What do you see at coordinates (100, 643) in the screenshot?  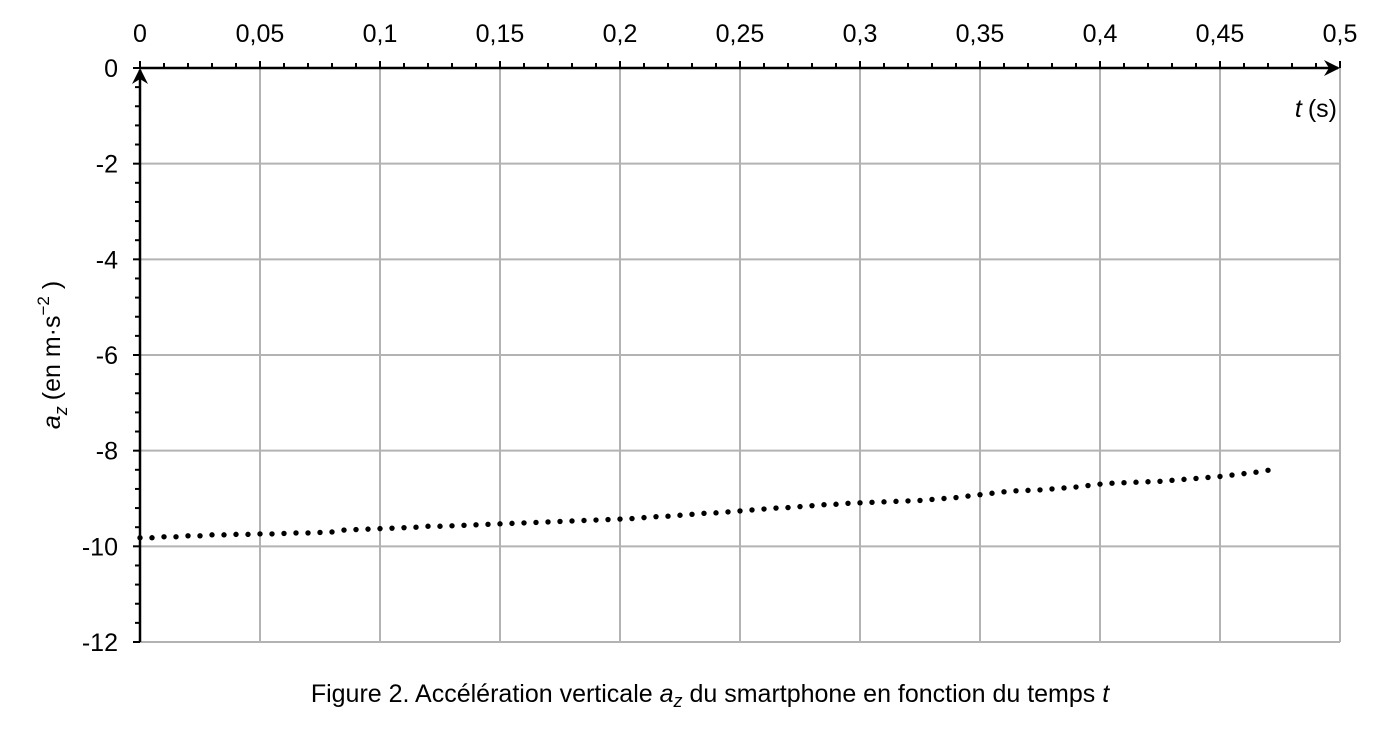 I see `y-tick-label: -12` at bounding box center [100, 643].